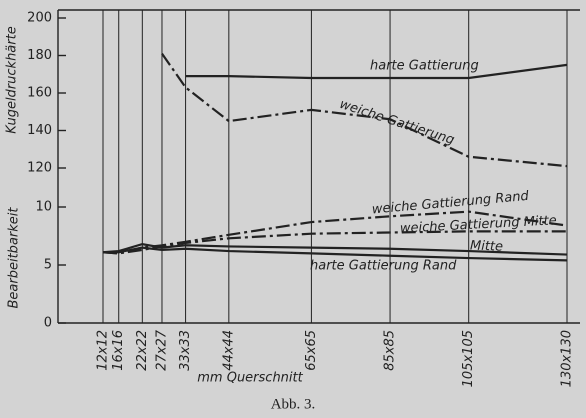 The image size is (586, 418). What do you see at coordinates (161, 350) in the screenshot?
I see `x-tick-label: 27x27` at bounding box center [161, 350].